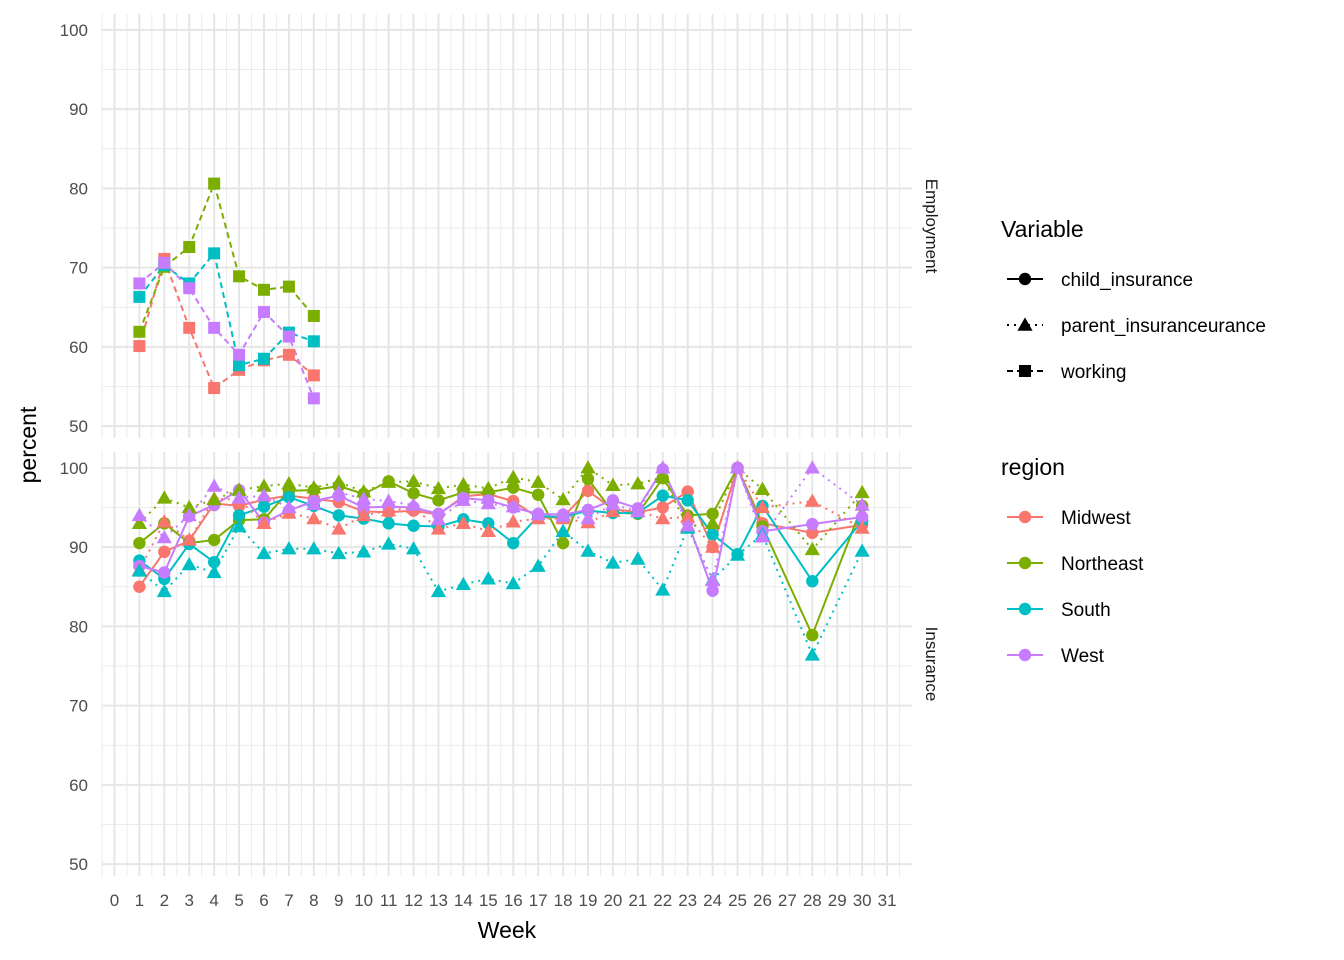  I want to click on strip-label-insurance: Insurance, so click(931, 664).